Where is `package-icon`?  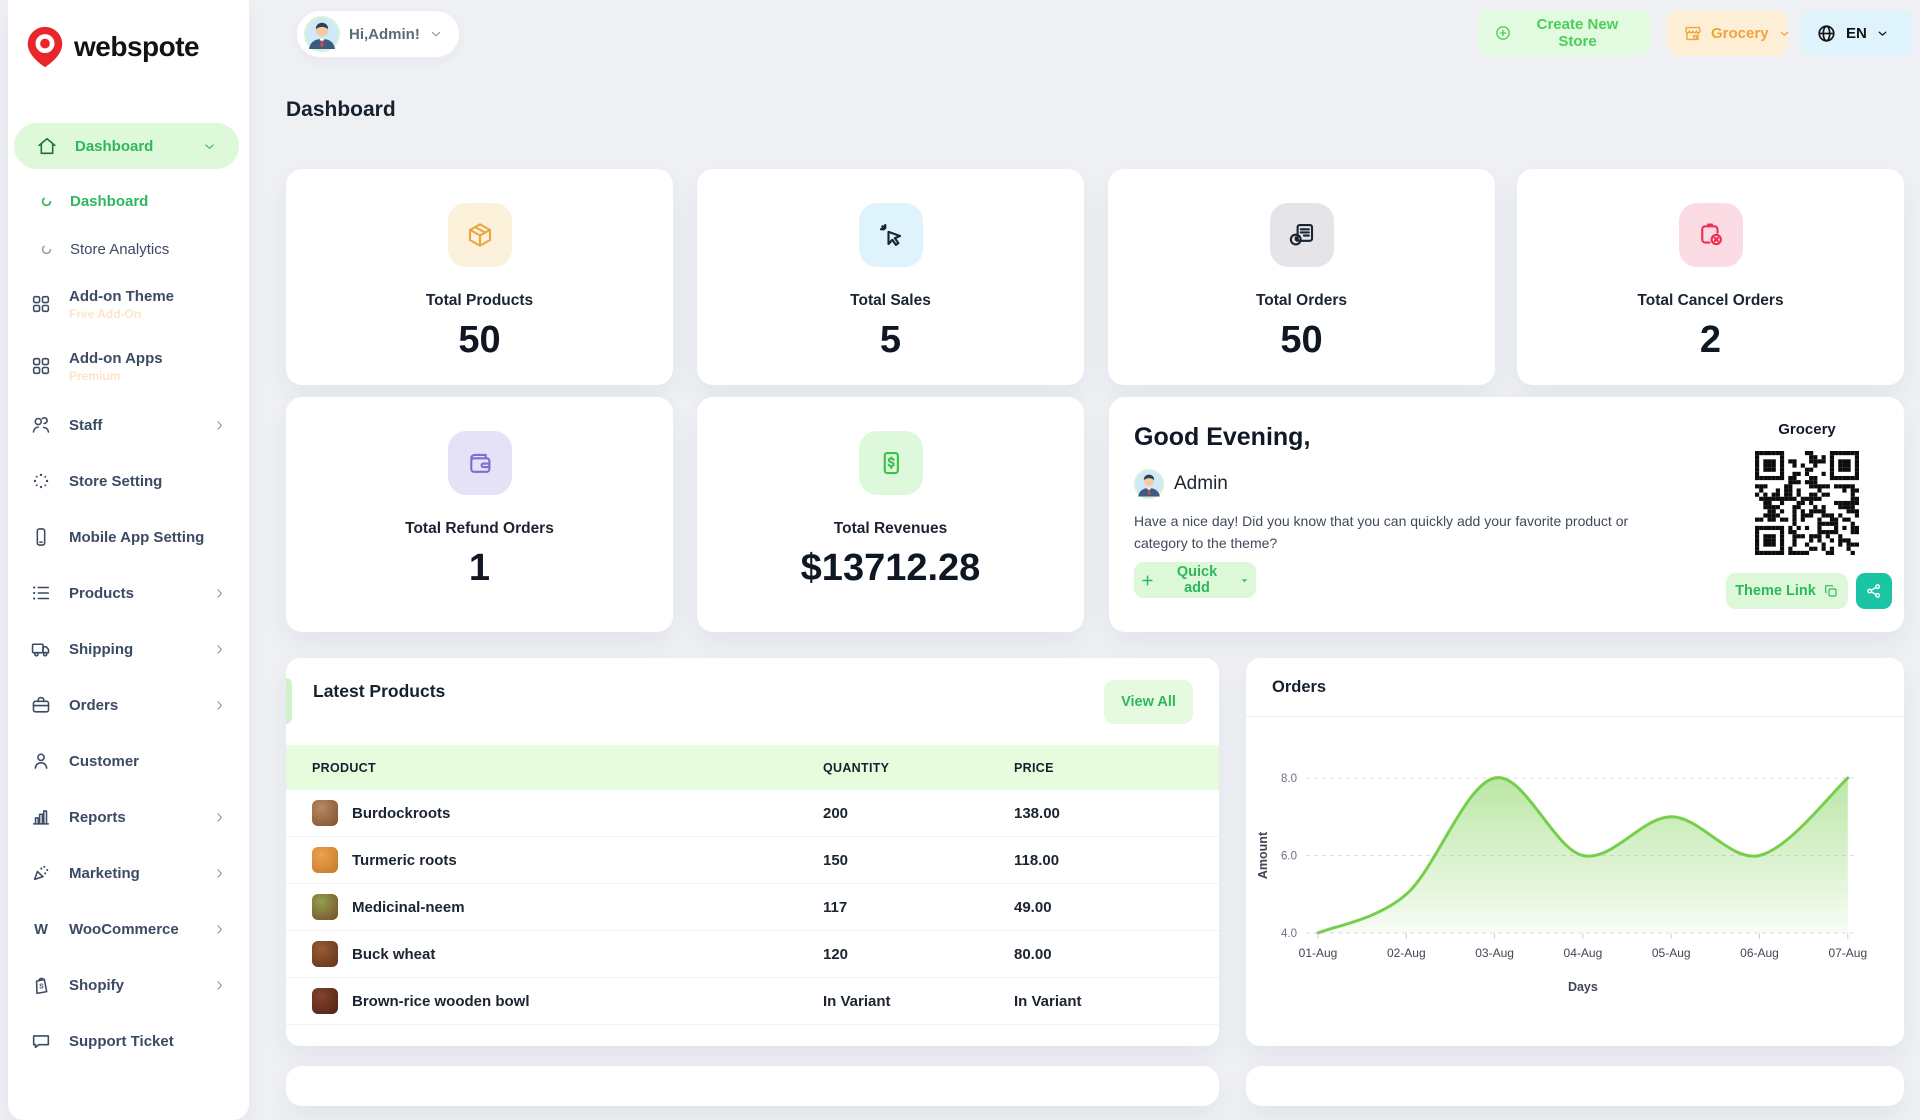
package-icon is located at coordinates (479, 235).